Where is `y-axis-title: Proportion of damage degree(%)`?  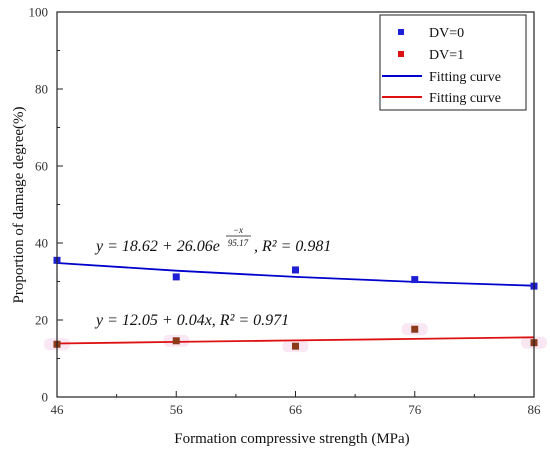 y-axis-title: Proportion of damage degree(%) is located at coordinates (19, 204).